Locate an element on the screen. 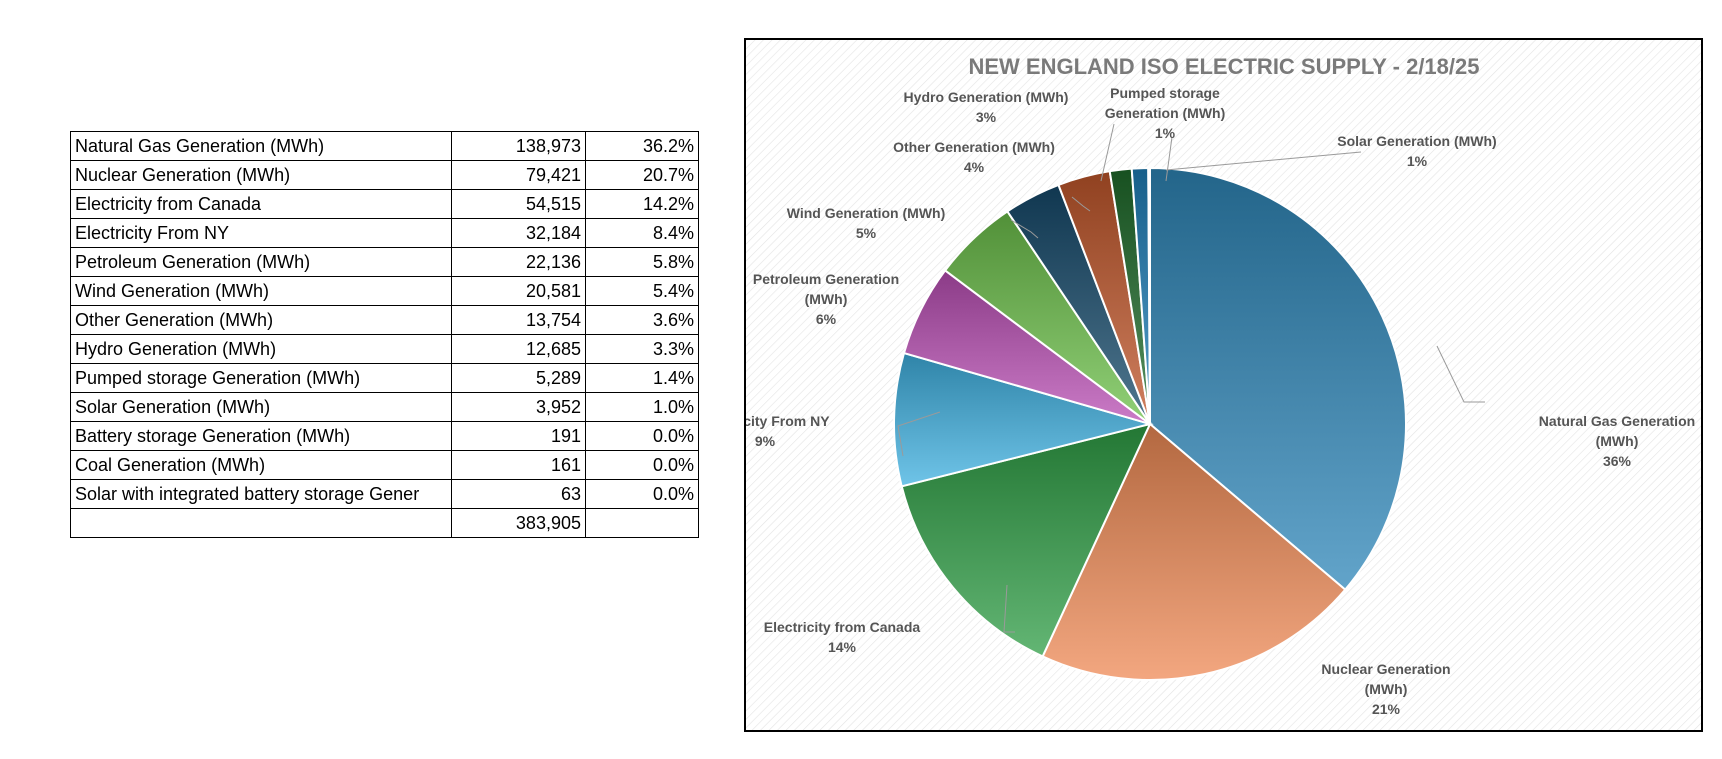 The image size is (1722, 759). table-row: Pumped storage Generation (MWh) 5,289 1.4% is located at coordinates (384, 378).